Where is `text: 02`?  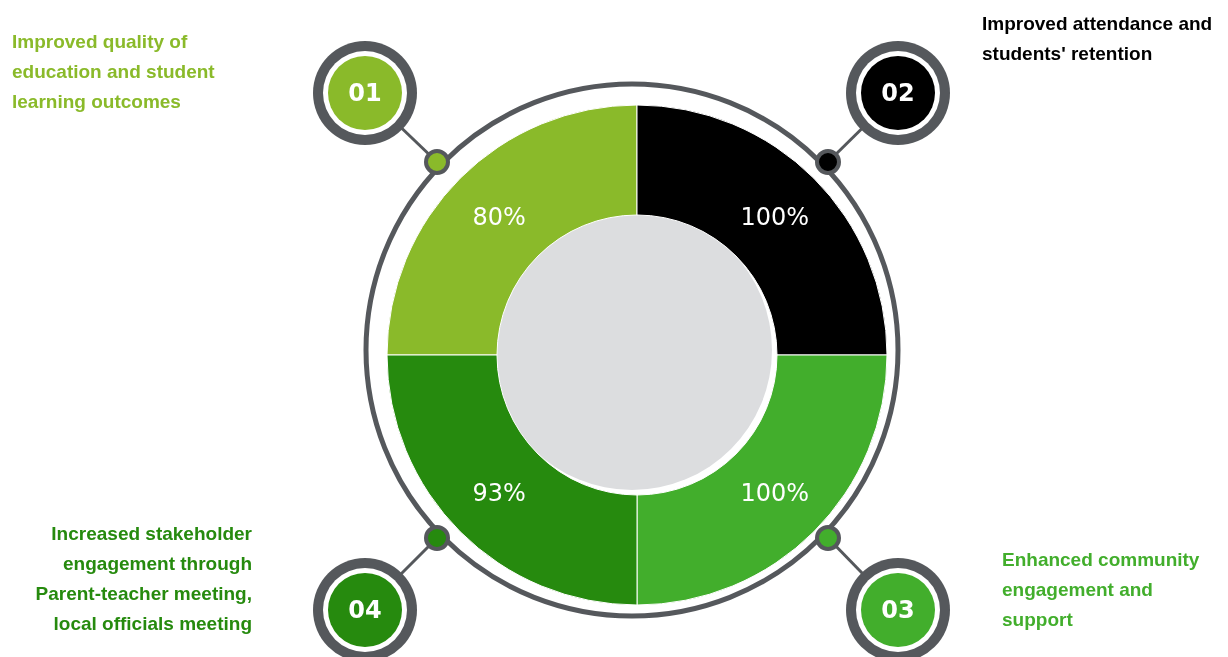 text: 02 is located at coordinates (898, 93).